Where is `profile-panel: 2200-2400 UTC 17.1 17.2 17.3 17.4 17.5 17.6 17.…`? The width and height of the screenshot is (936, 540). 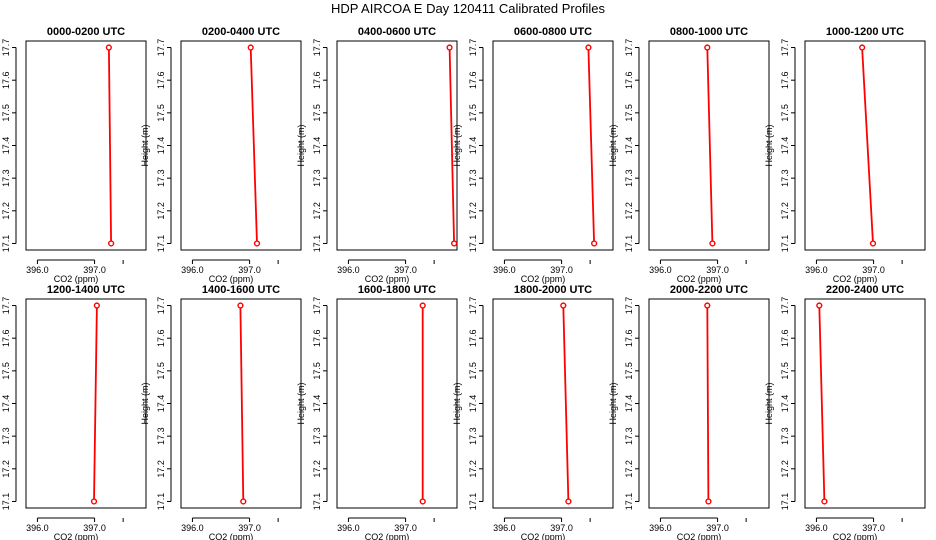 profile-panel: 2200-2400 UTC 17.1 17.2 17.3 17.4 17.5 17.6 17.… is located at coordinates (845, 412).